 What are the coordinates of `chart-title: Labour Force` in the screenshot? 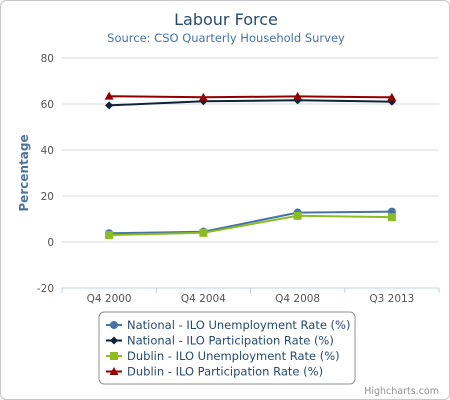 It's located at (226, 19).